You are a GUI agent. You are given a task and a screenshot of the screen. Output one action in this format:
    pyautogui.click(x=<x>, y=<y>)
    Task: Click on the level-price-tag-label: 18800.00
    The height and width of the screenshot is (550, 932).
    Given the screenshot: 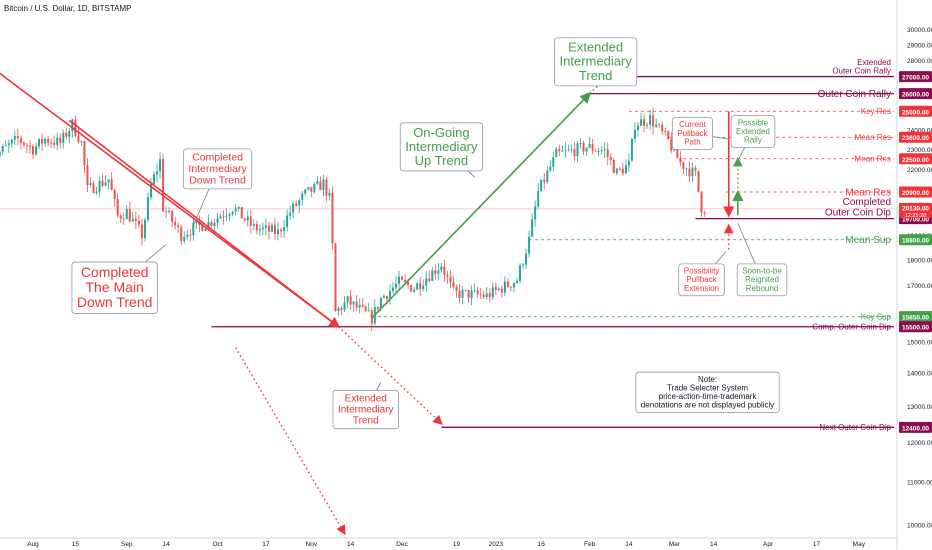 What is the action you would take?
    pyautogui.click(x=915, y=241)
    